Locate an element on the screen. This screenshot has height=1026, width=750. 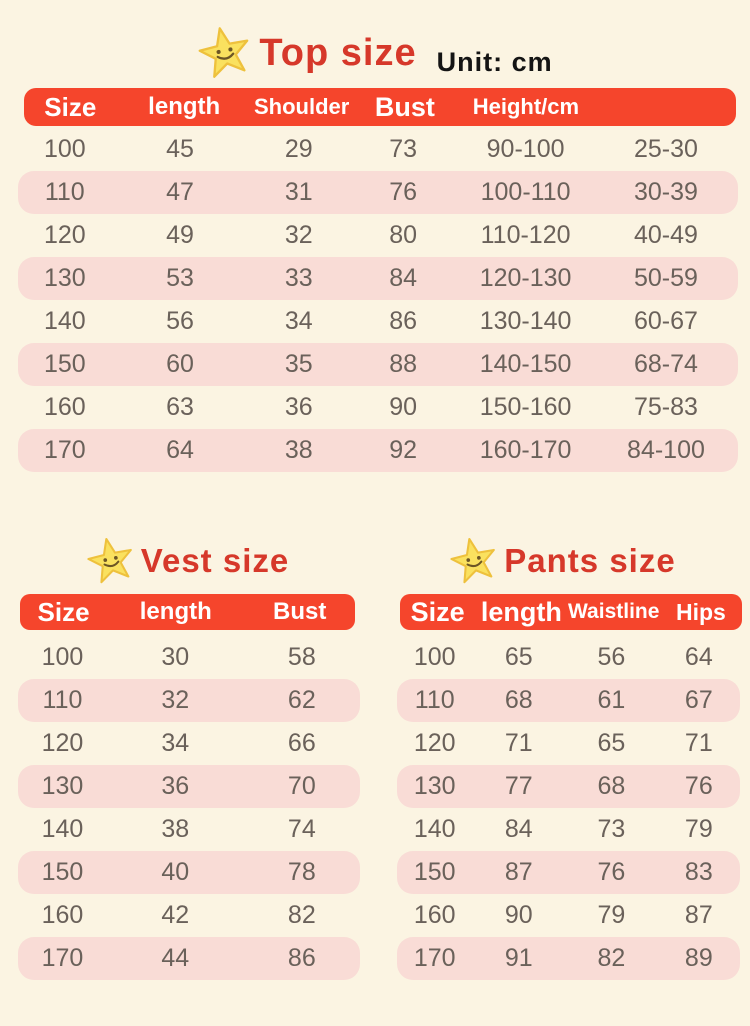
table-cell: 60-67 is located at coordinates (666, 321).